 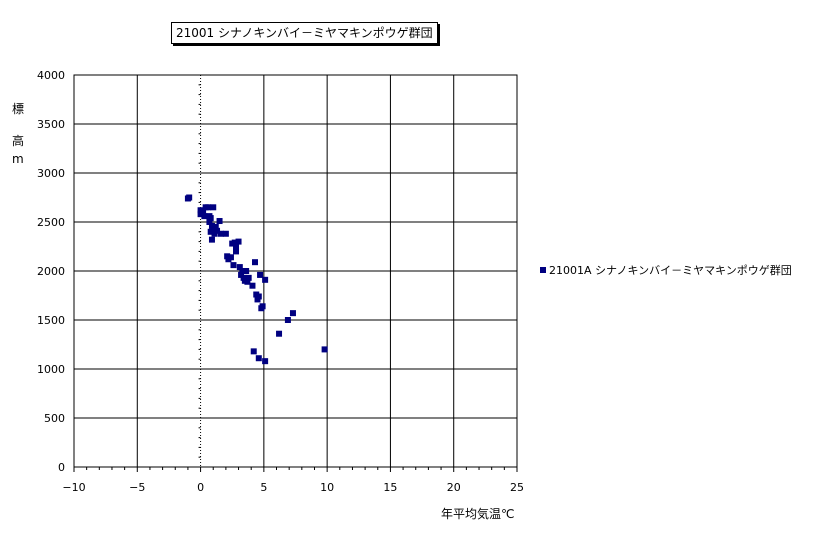 I want to click on x-tick-label: −10, so click(x=73, y=487).